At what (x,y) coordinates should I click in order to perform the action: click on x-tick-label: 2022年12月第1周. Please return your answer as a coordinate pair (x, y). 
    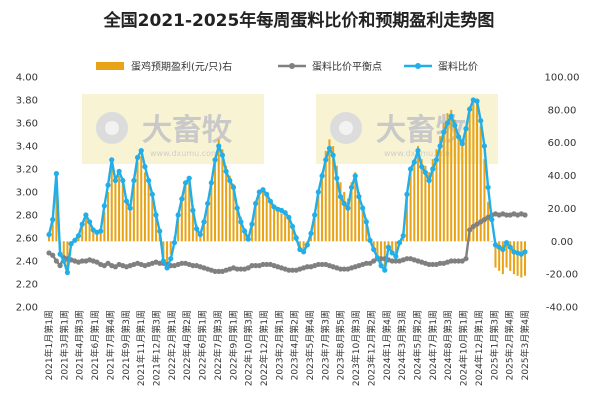
    Looking at the image, I should click on (264, 348).